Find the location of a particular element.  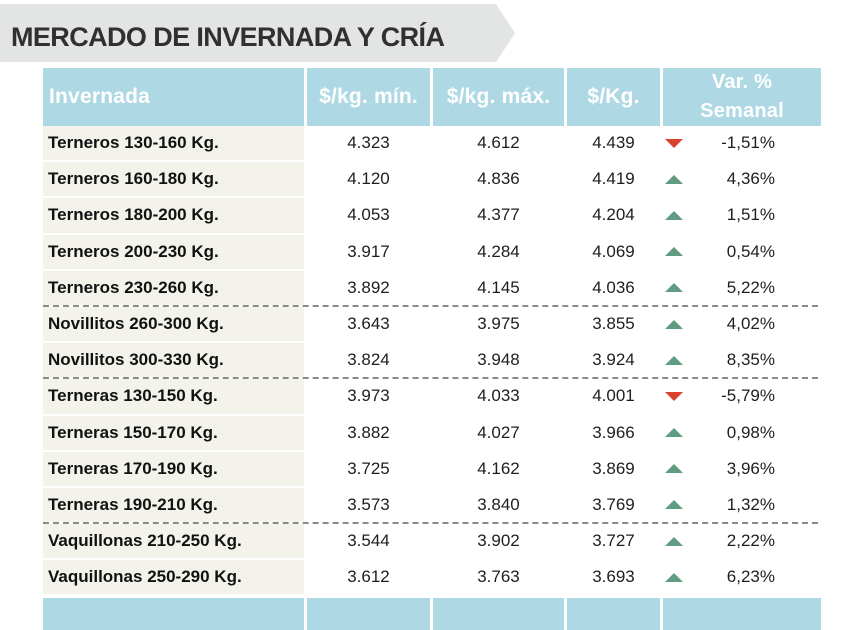

avg-price-cell: 3.869 is located at coordinates (613, 468).